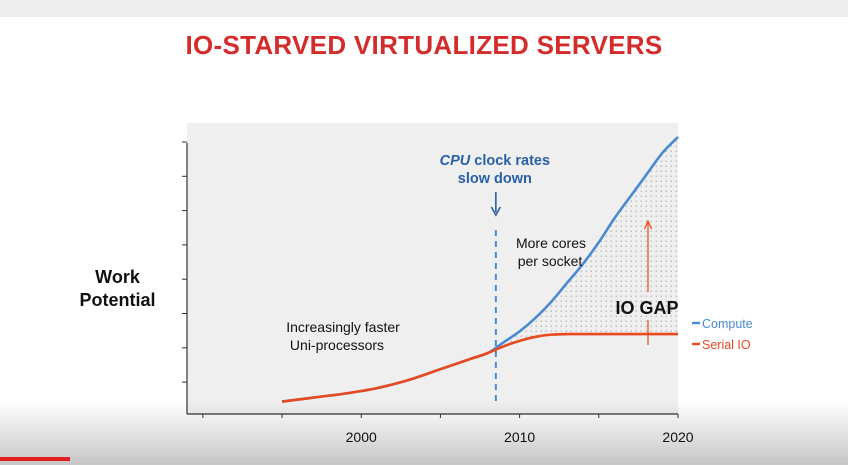 The image size is (848, 465). What do you see at coordinates (35, 459) in the screenshot?
I see `video-progress-fill` at bounding box center [35, 459].